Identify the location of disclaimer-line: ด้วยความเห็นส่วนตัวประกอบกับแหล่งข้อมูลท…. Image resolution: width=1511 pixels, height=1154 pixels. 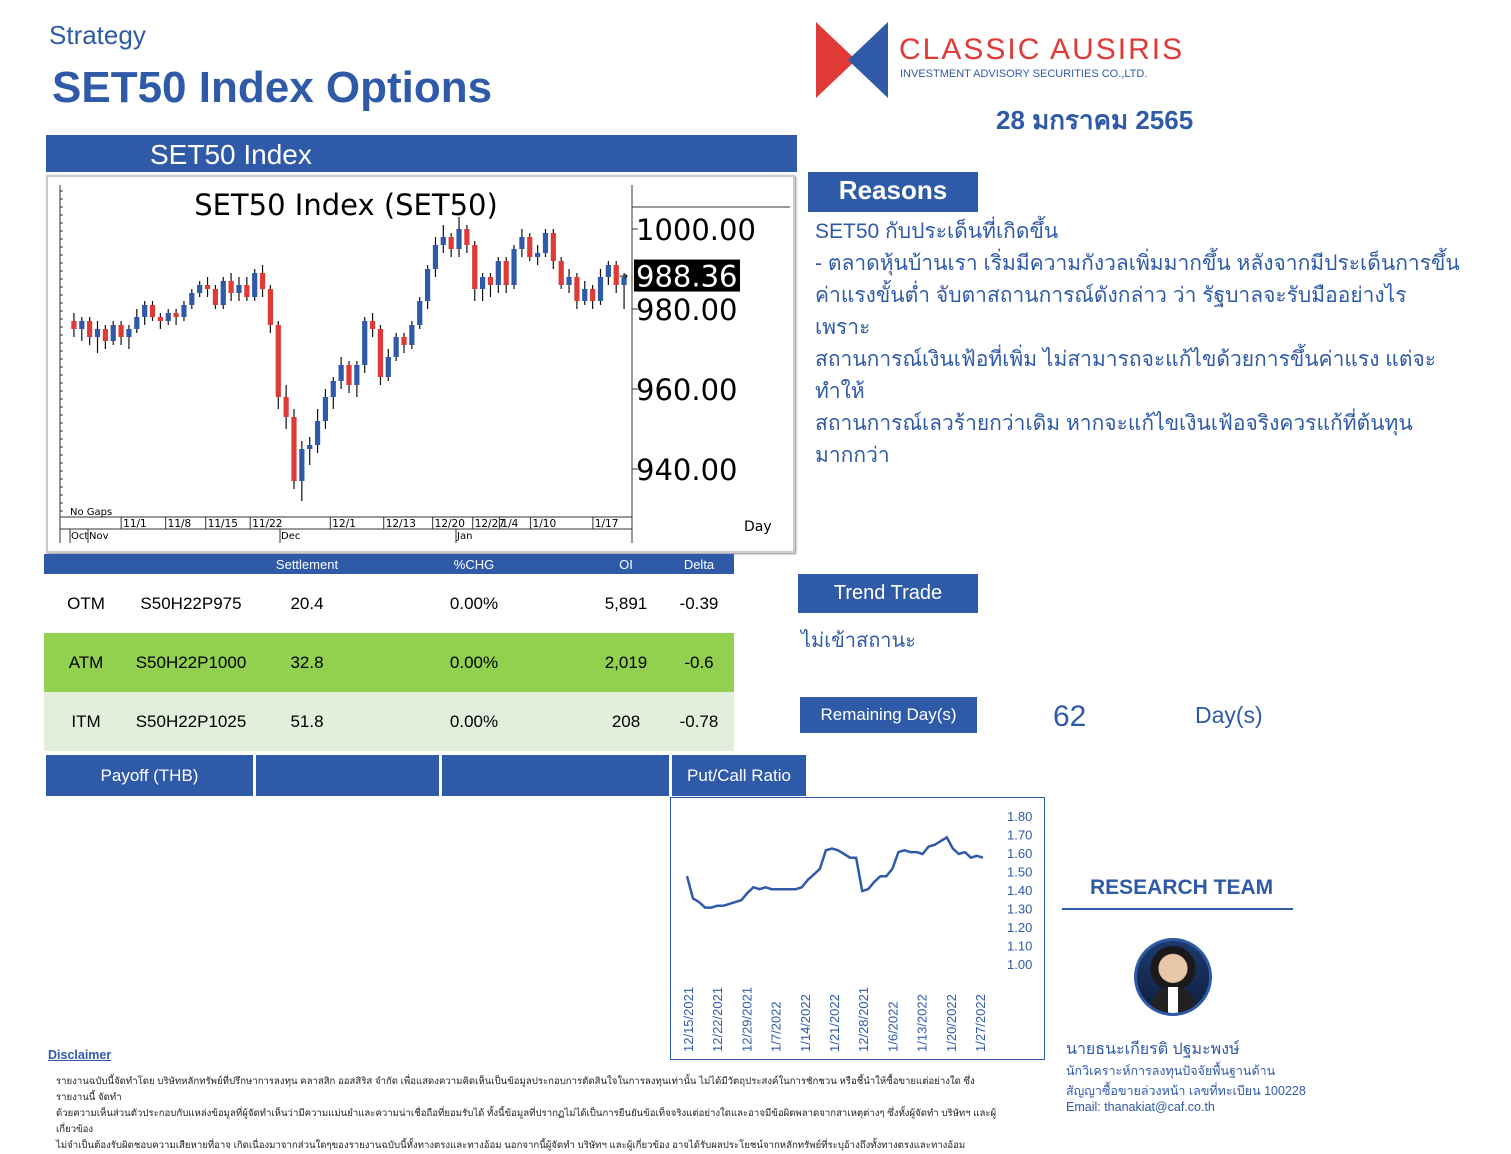
(526, 1121).